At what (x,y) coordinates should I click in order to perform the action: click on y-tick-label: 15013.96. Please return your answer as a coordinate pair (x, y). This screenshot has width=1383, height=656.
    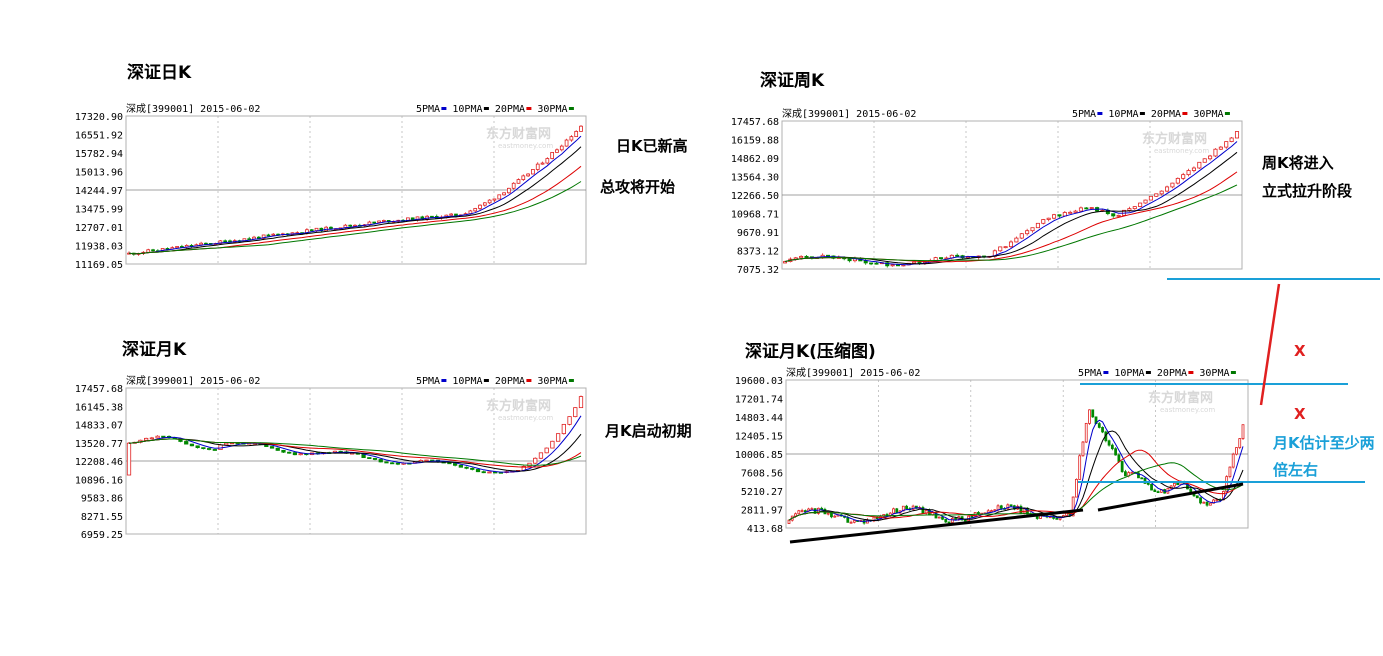
    Looking at the image, I should click on (99, 173).